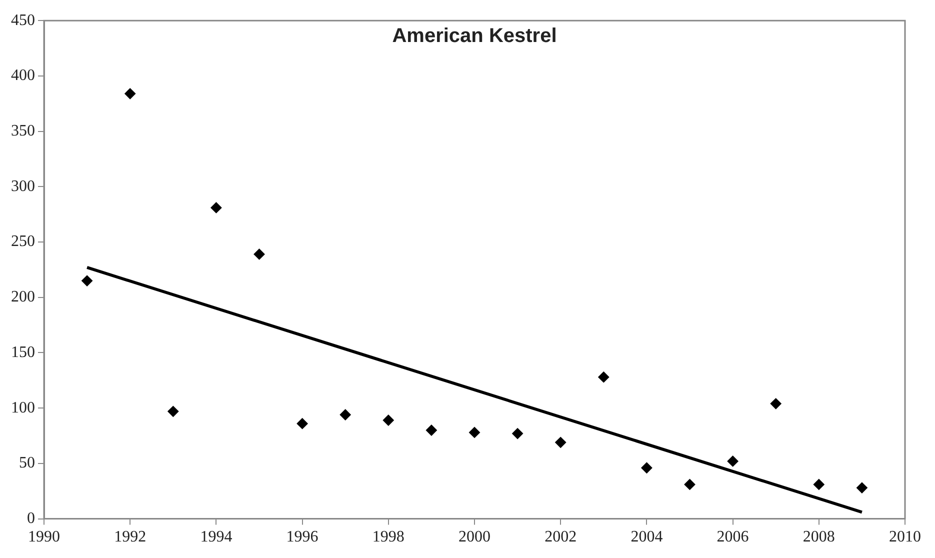  What do you see at coordinates (474, 537) in the screenshot?
I see `x-tick-label: 2000` at bounding box center [474, 537].